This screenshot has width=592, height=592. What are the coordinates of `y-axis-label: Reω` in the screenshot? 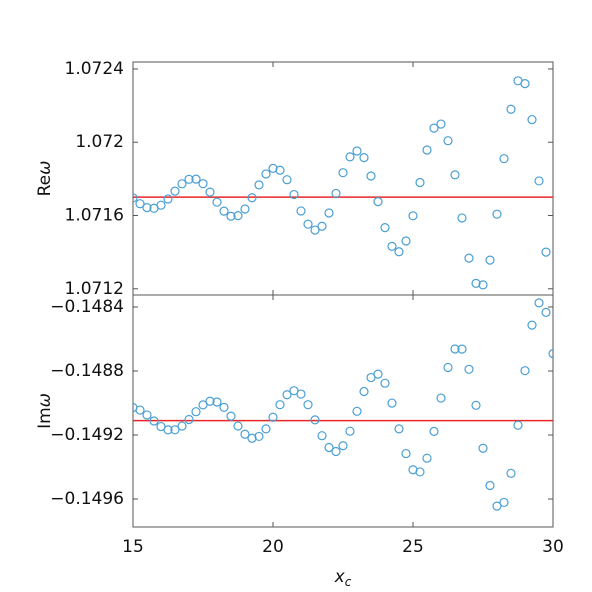 It's located at (45, 179).